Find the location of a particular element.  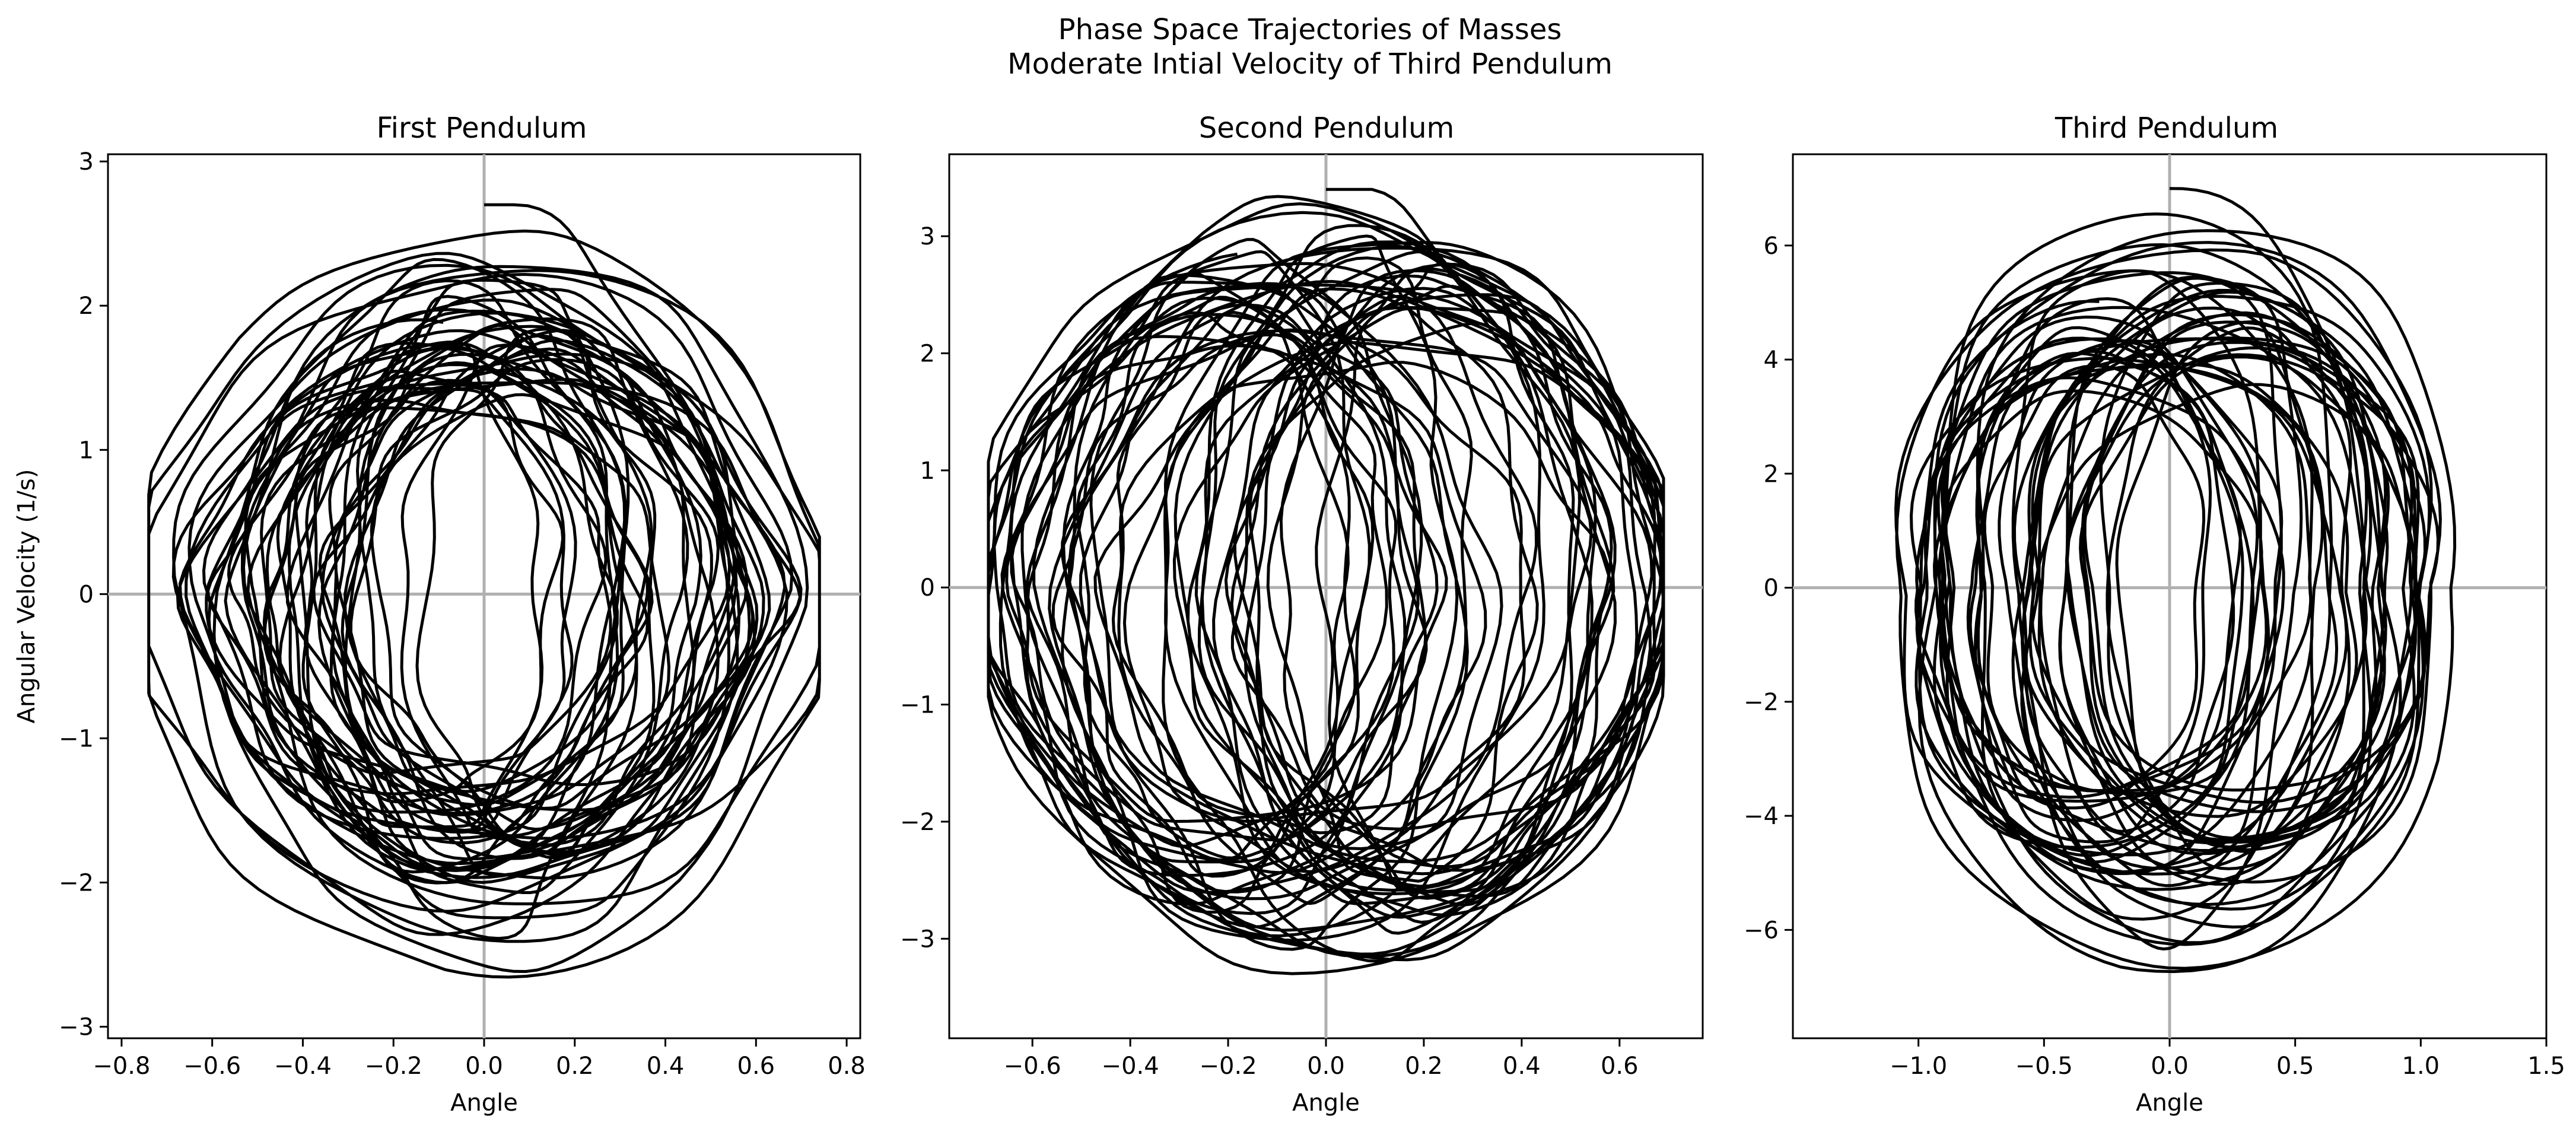

x-tick-label: 0.5 is located at coordinates (2295, 1066).